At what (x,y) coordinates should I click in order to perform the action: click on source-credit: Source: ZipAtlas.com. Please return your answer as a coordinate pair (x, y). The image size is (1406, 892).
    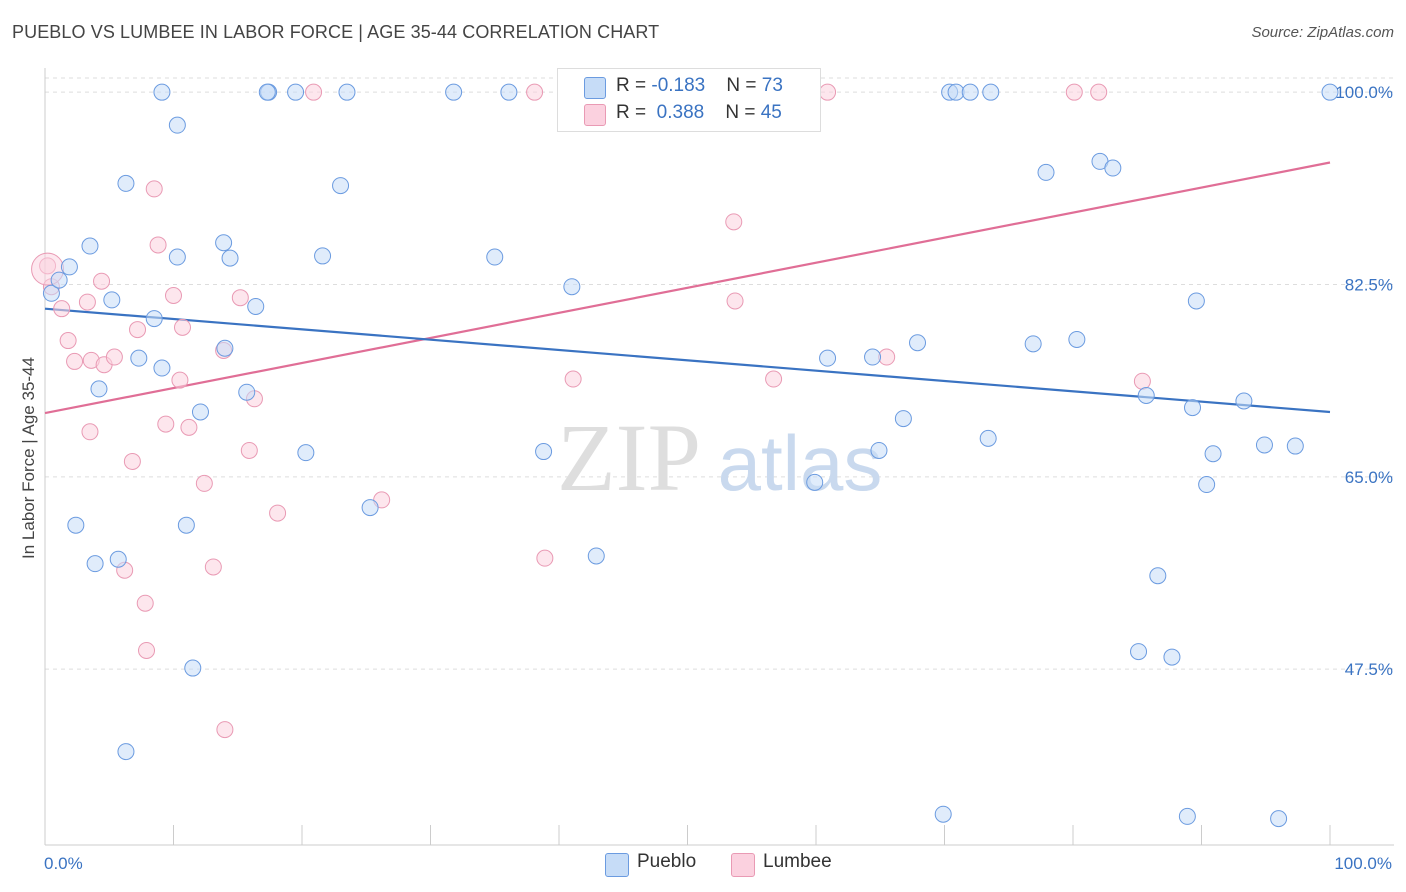
    Looking at the image, I should click on (1322, 32).